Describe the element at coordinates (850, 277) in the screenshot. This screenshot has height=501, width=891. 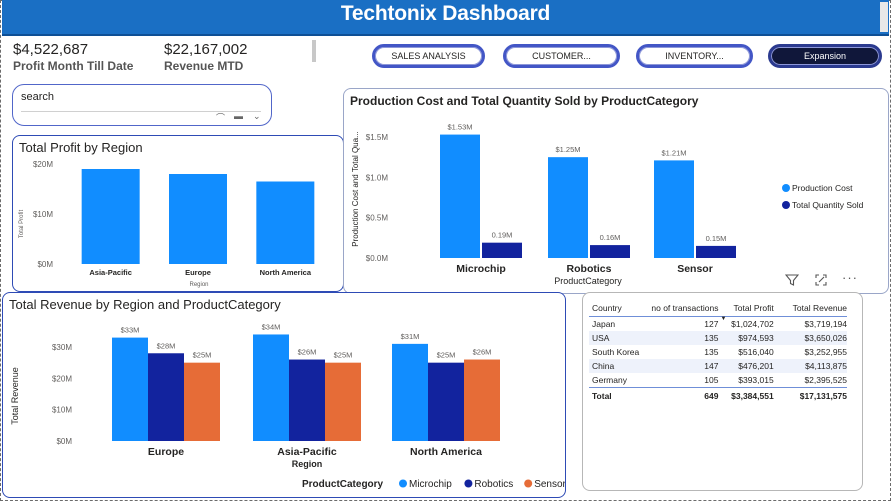
I see `more-options-icon: ···` at that location.